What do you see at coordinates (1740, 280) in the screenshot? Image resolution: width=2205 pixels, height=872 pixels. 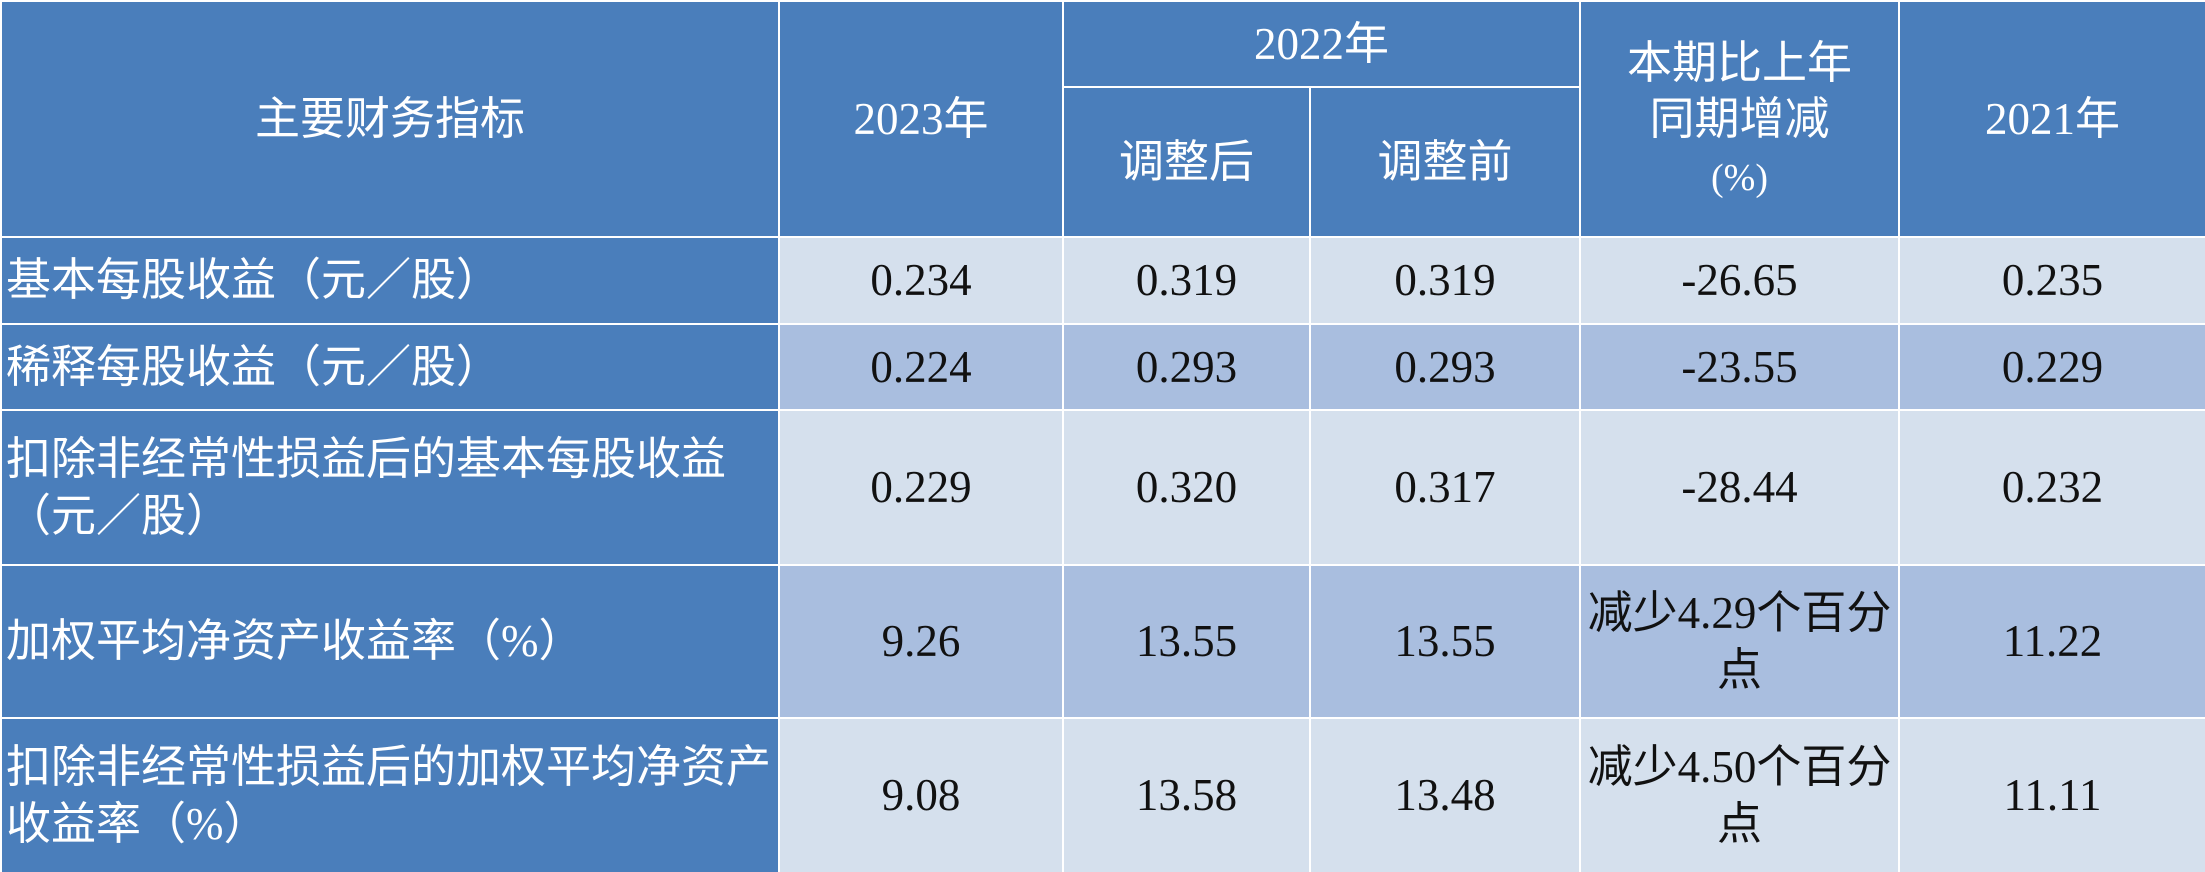 I see `value-cell: -26.65` at bounding box center [1740, 280].